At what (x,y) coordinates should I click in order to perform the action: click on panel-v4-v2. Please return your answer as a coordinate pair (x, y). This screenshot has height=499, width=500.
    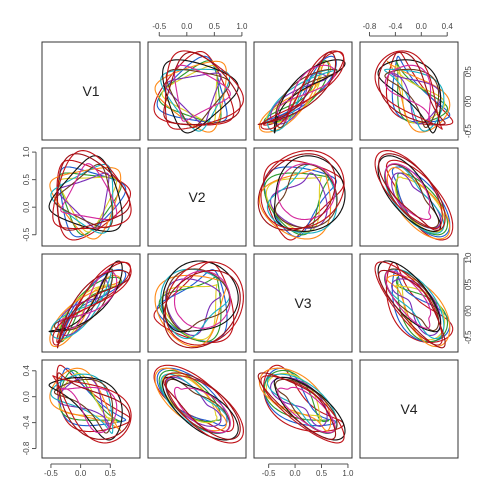
    Looking at the image, I should click on (197, 409).